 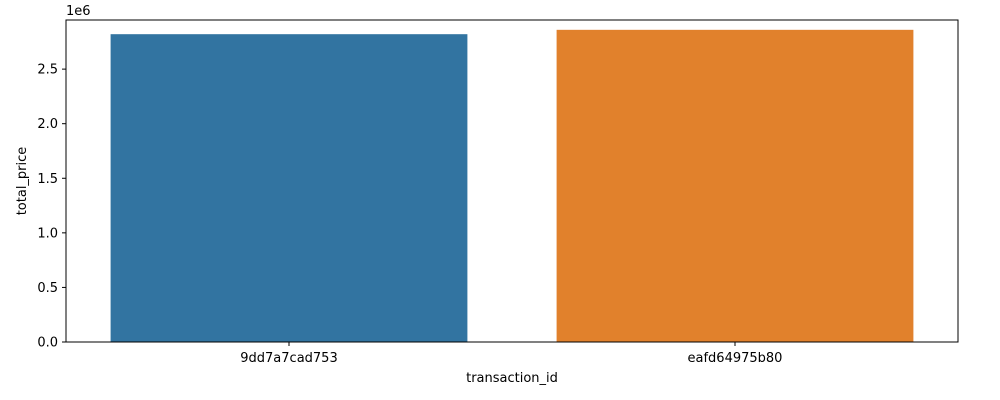 What do you see at coordinates (78, 11) in the screenshot?
I see `y-axis-offset-label: 1e6` at bounding box center [78, 11].